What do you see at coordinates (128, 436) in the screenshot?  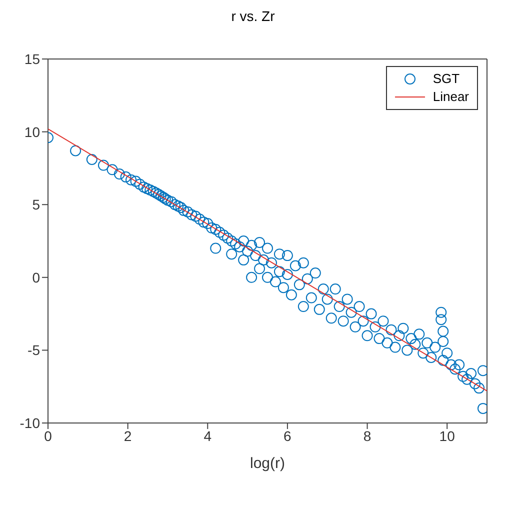 I see `x-tick-label: 2` at bounding box center [128, 436].